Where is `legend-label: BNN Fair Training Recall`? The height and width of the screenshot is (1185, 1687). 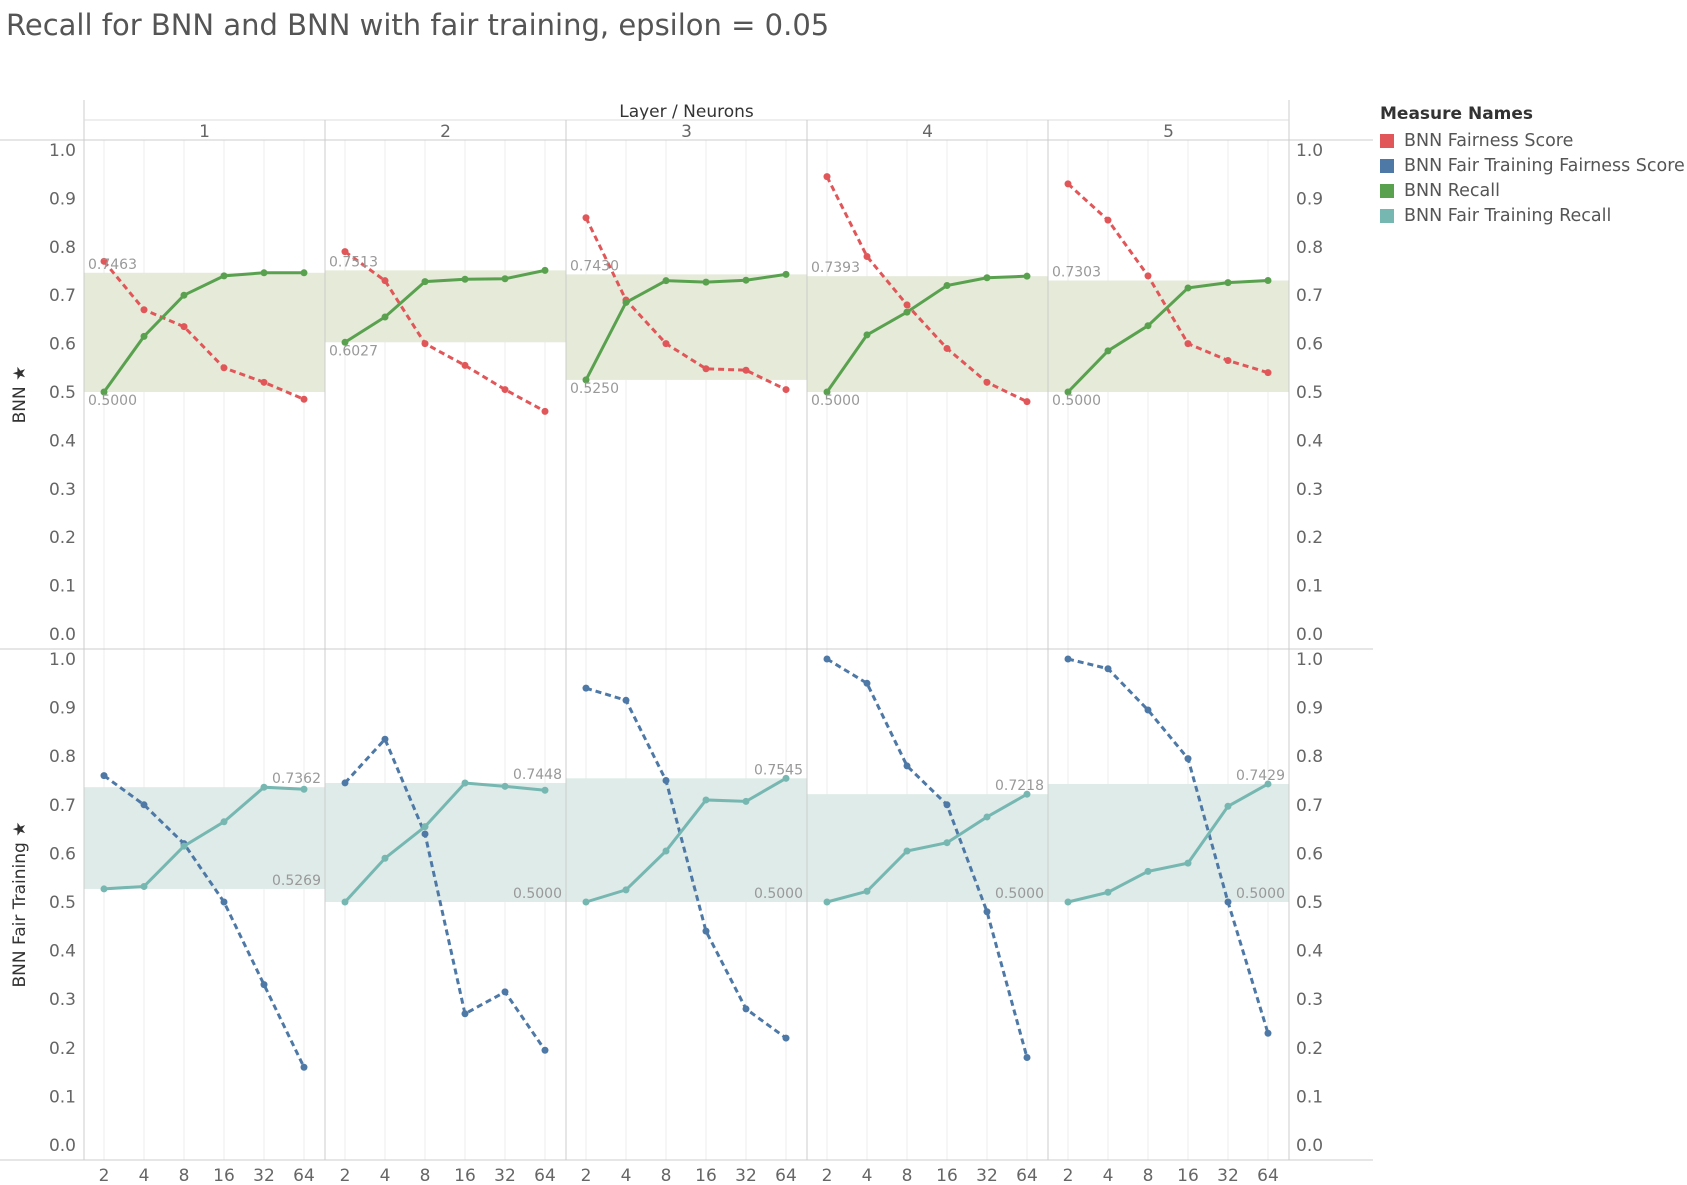 legend-label: BNN Fair Training Recall is located at coordinates (1508, 215).